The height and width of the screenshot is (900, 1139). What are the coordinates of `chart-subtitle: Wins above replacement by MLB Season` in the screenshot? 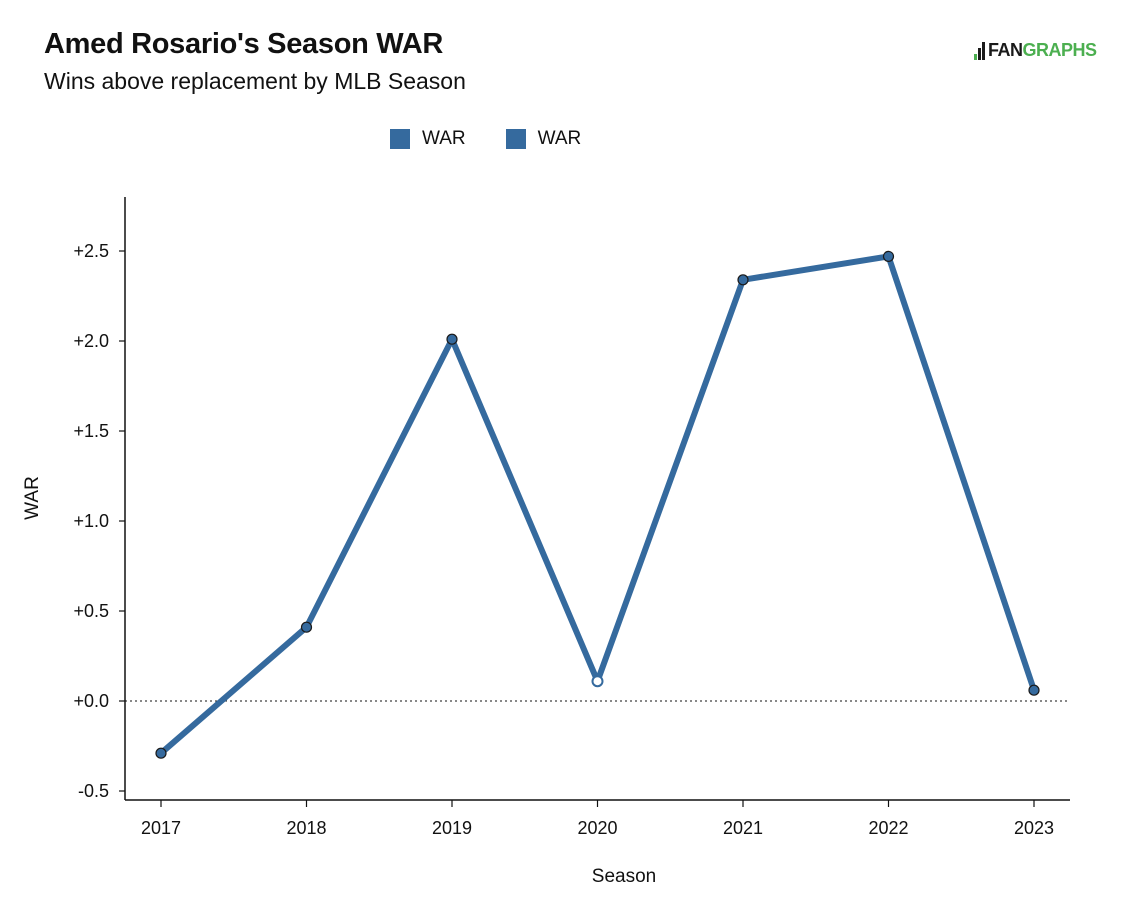 It's located at (255, 81).